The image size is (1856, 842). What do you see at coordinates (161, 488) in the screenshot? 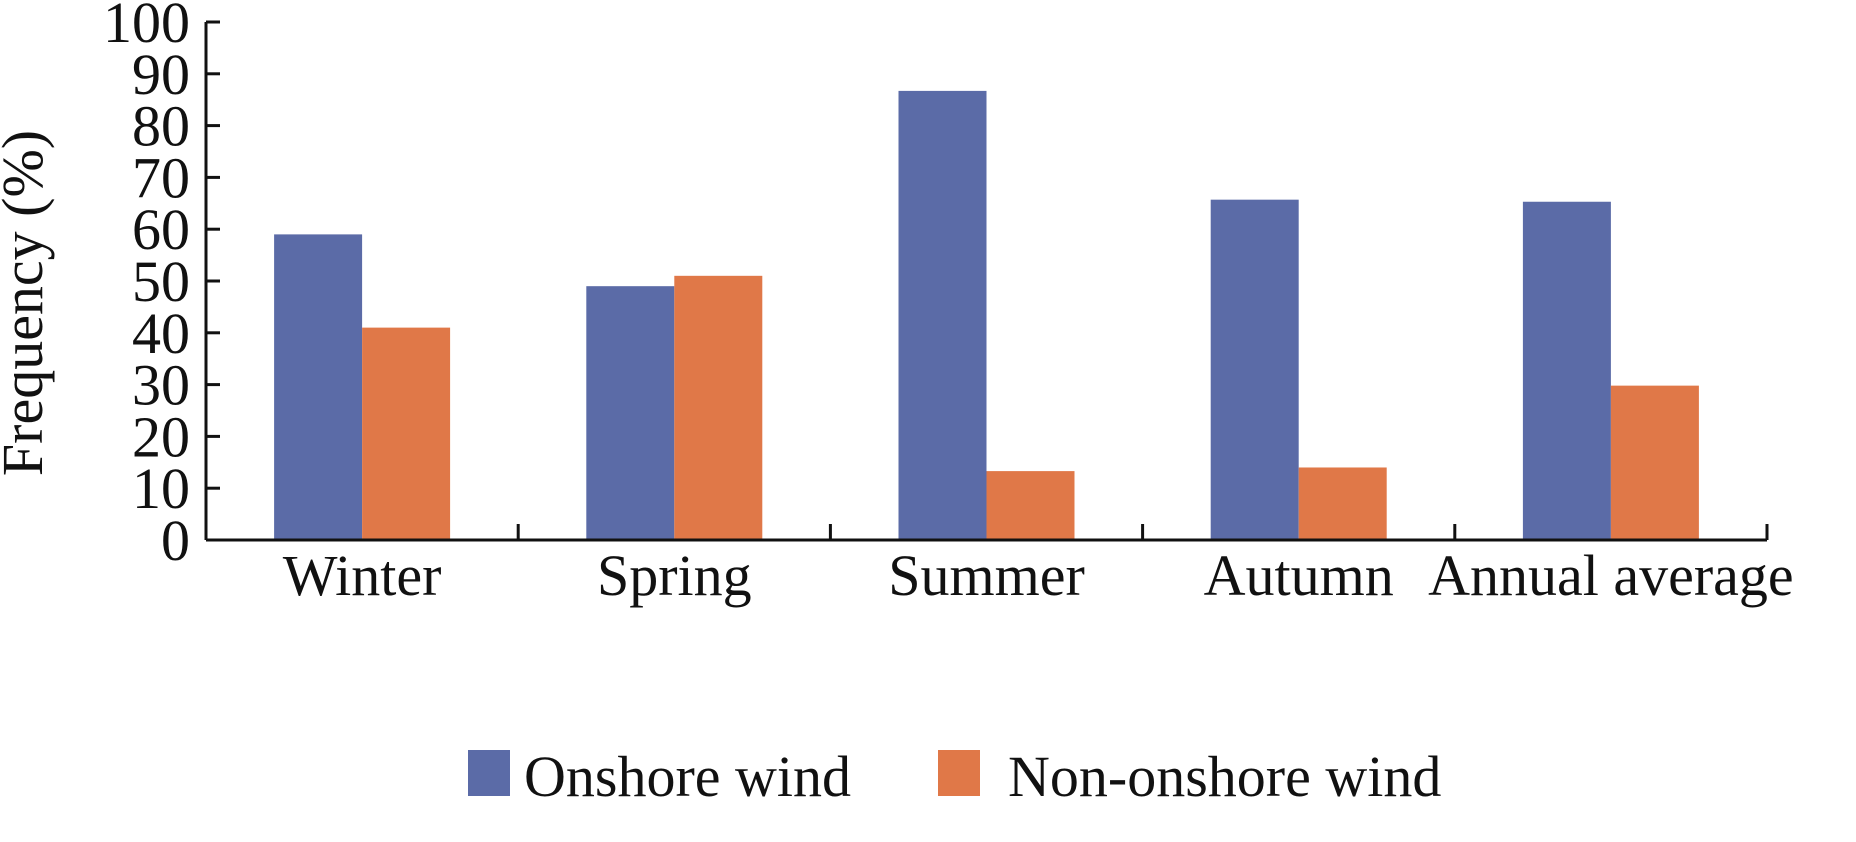
I see `y-tick-label: 10` at bounding box center [161, 488].